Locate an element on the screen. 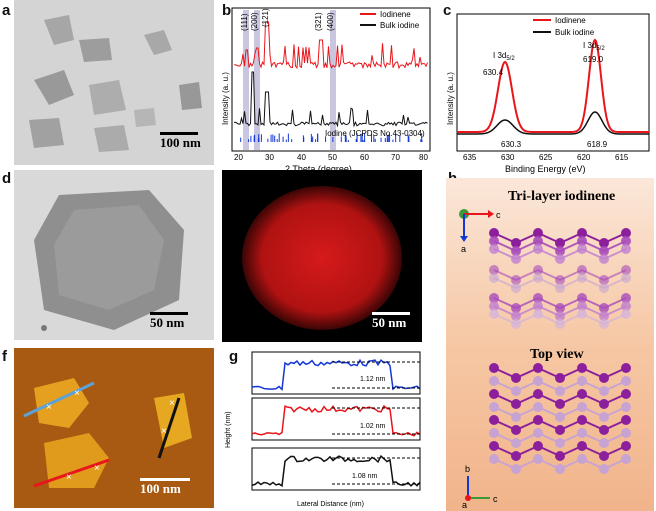 This screenshot has height=511, width=656. xps-tick-635: 635 is located at coordinates (470, 157).